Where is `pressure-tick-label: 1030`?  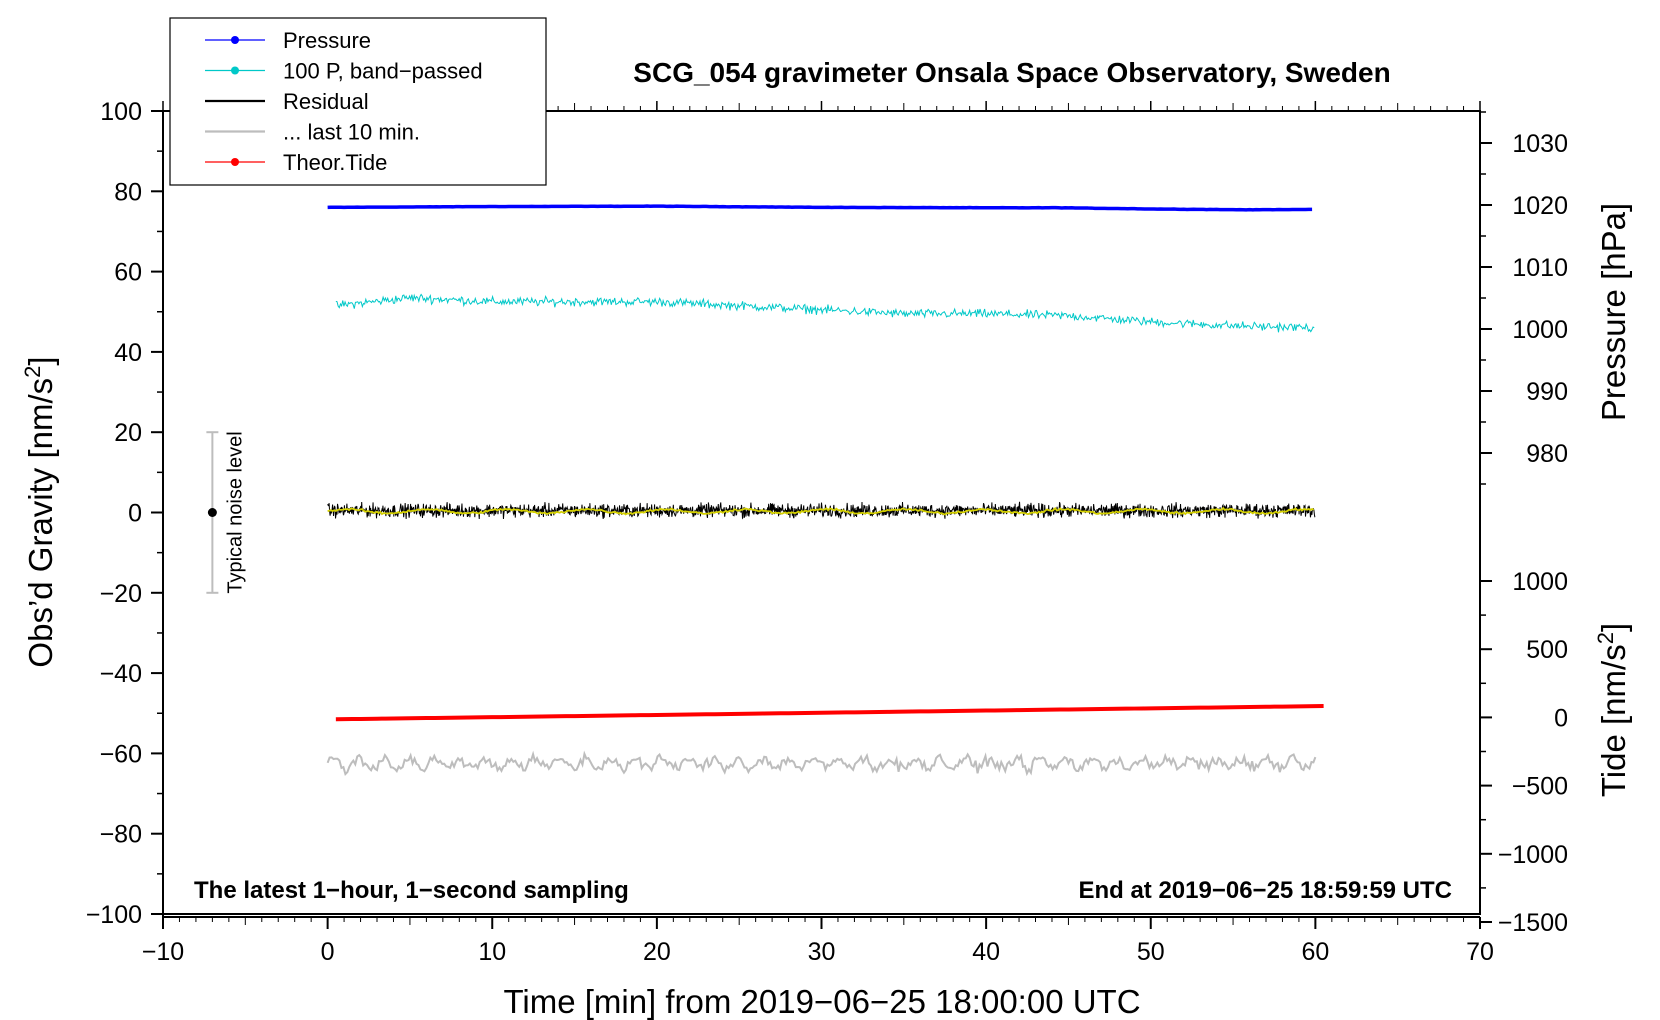
pressure-tick-label: 1030 is located at coordinates (1540, 144).